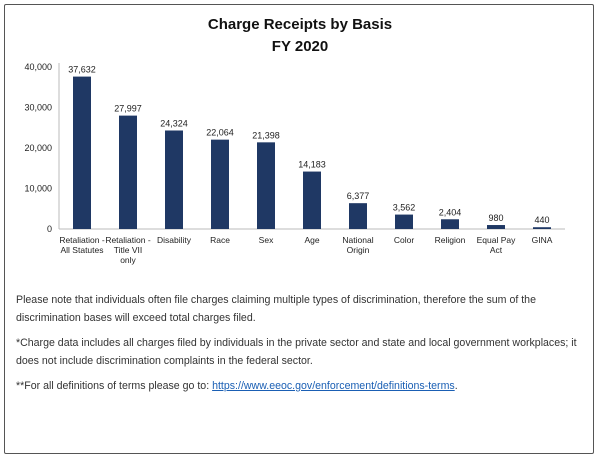  What do you see at coordinates (38, 108) in the screenshot?
I see `y-tick-label: 30,000` at bounding box center [38, 108].